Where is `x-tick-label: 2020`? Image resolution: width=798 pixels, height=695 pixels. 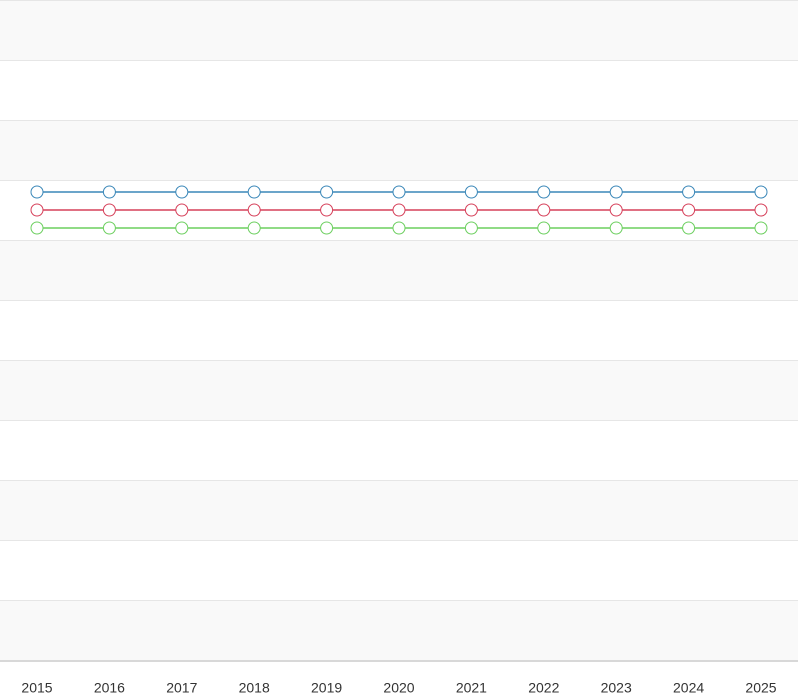 x-tick-label: 2020 is located at coordinates (398, 687).